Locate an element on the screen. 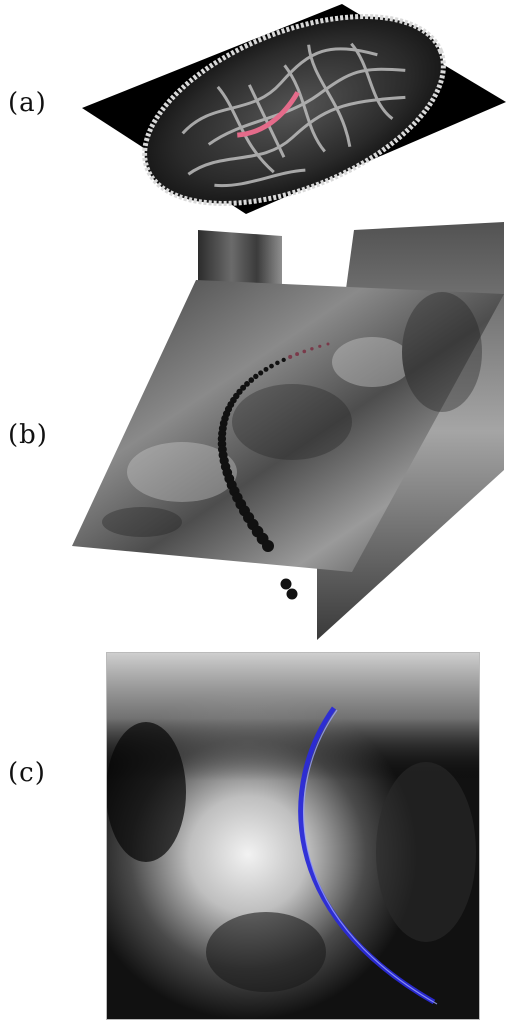  tract-highlight is located at coordinates (268, 114).